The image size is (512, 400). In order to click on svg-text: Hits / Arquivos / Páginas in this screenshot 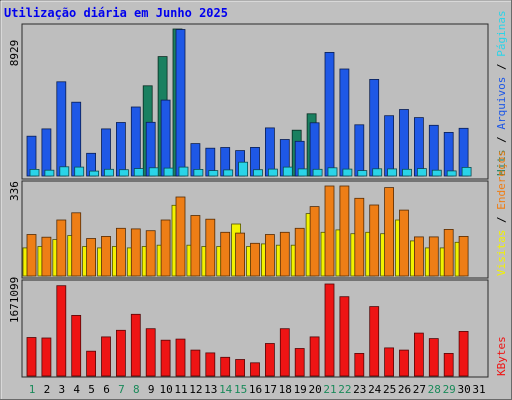, I will do `click(501, 93)`.